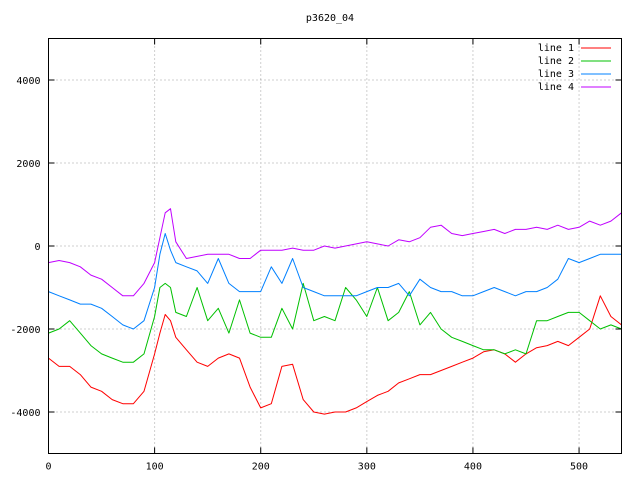 This screenshot has width=640, height=480. Describe the element at coordinates (48, 467) in the screenshot. I see `x-tick-label: 0` at that location.